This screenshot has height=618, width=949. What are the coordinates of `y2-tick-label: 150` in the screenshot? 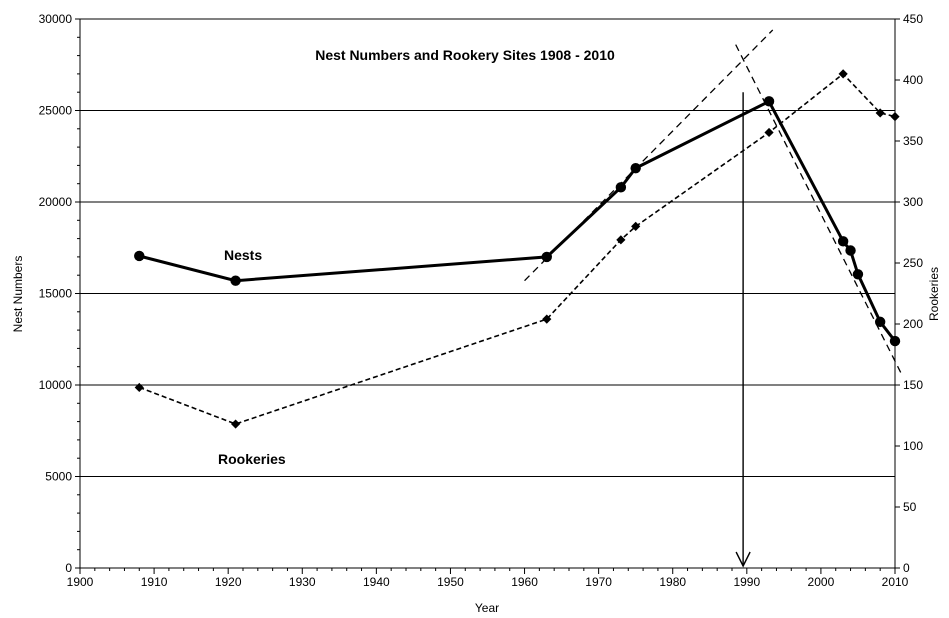 It's located at (913, 385).